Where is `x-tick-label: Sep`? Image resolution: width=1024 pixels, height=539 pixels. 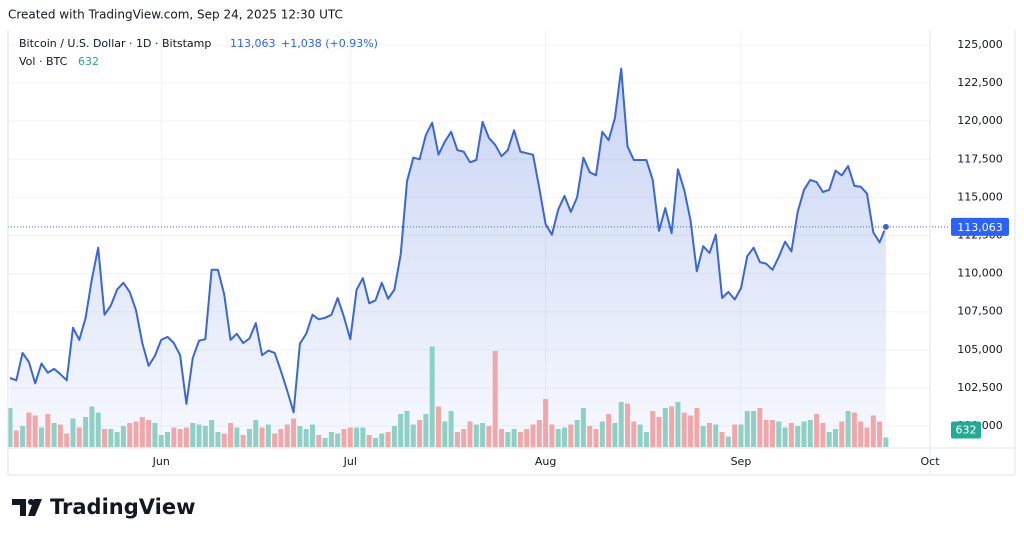 x-tick-label: Sep is located at coordinates (741, 461).